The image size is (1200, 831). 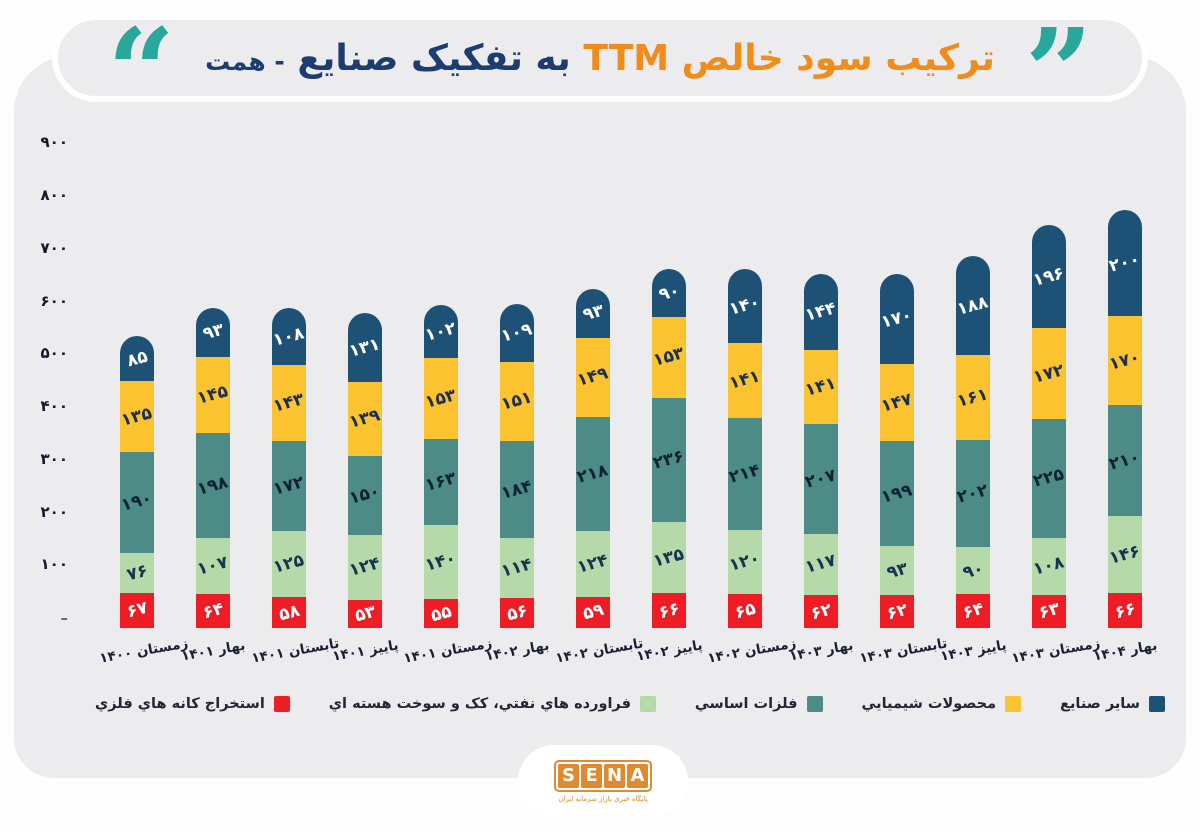 I want to click on bar-segment-value: ۱۴۱, so click(x=745, y=380).